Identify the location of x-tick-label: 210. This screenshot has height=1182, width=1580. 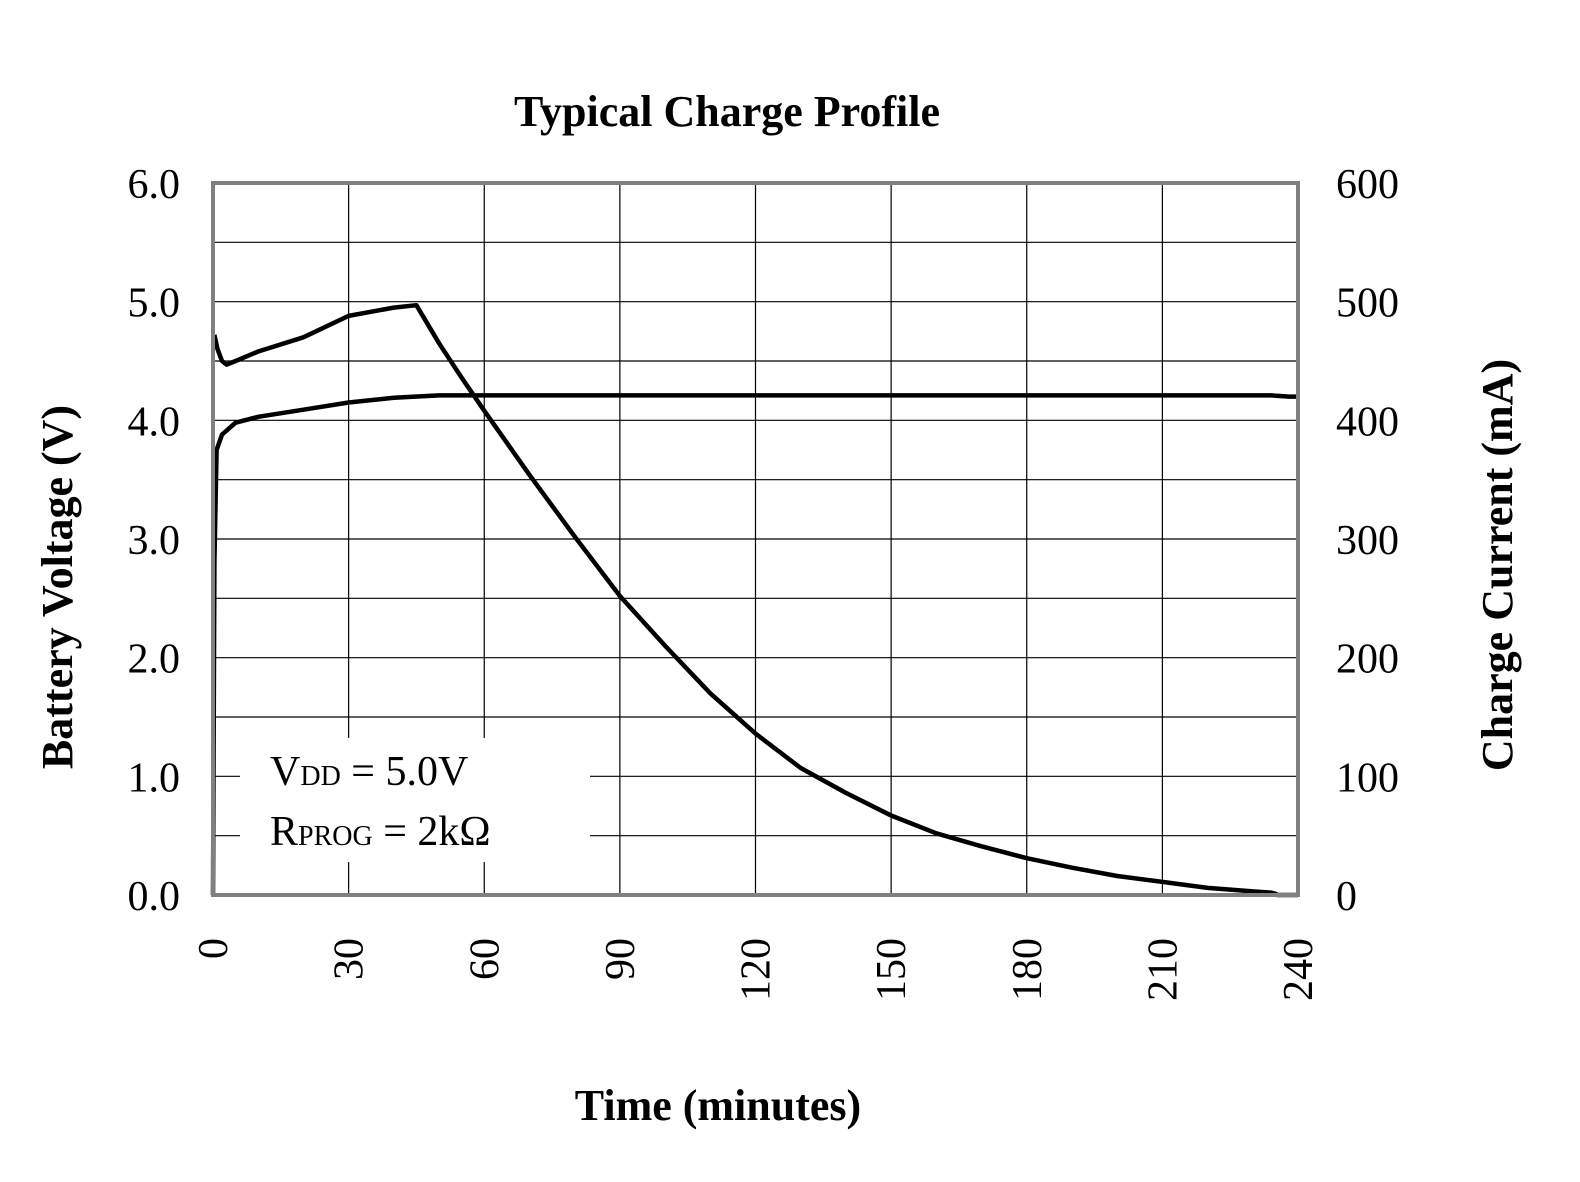
(1163, 969).